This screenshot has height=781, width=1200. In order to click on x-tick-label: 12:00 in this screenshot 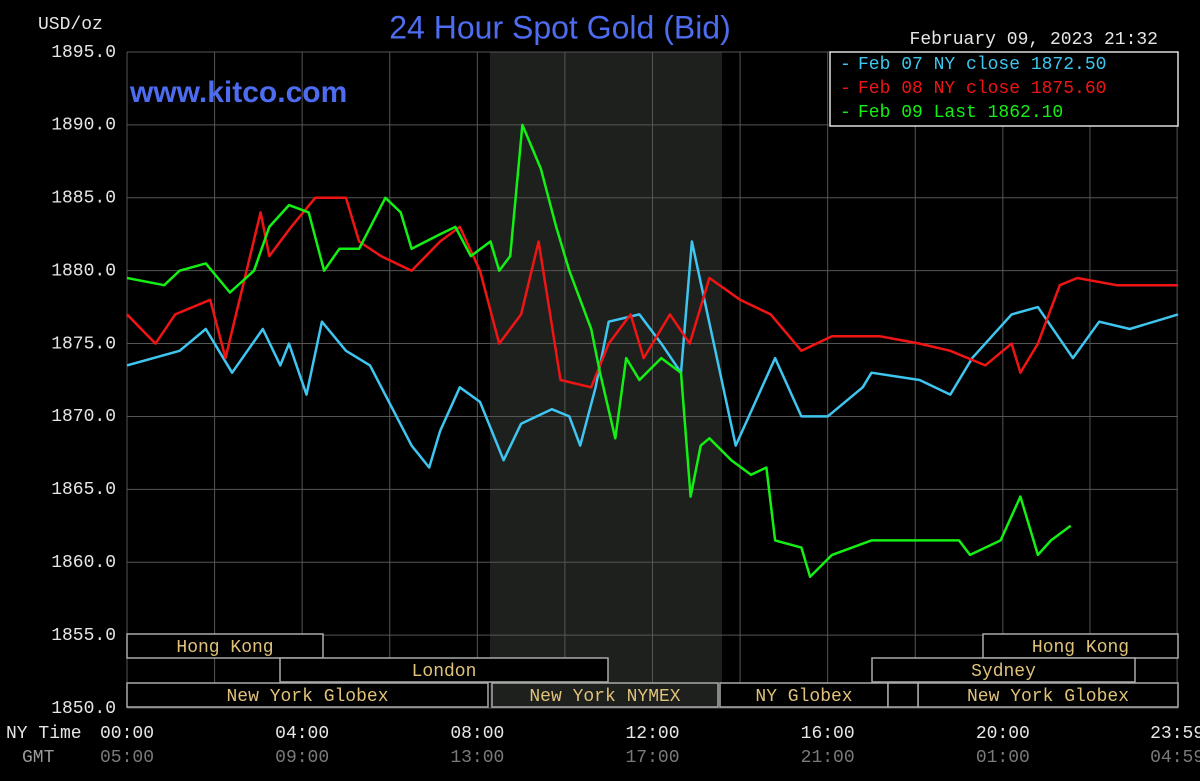, I will do `click(652, 734)`.